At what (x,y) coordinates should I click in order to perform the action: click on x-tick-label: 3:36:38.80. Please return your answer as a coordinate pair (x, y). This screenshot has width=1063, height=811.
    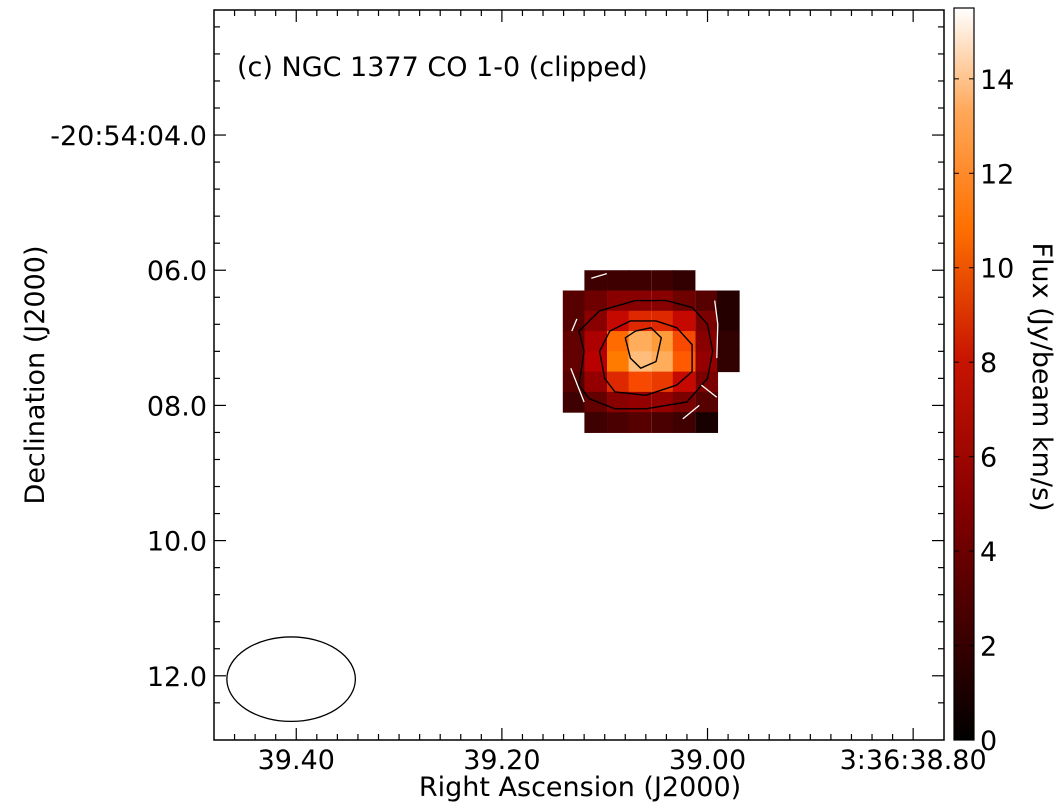
    Looking at the image, I should click on (913, 760).